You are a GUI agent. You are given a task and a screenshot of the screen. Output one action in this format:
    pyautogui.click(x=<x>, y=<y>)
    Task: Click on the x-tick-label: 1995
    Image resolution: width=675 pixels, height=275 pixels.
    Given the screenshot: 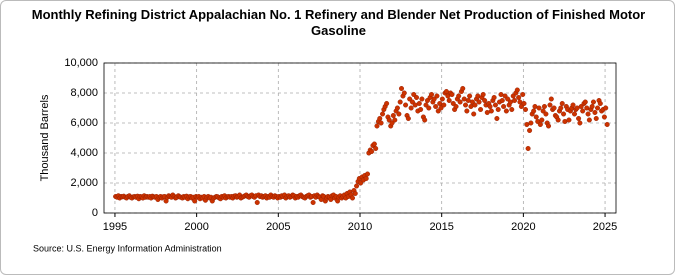 What is the action you would take?
    pyautogui.click(x=115, y=227)
    